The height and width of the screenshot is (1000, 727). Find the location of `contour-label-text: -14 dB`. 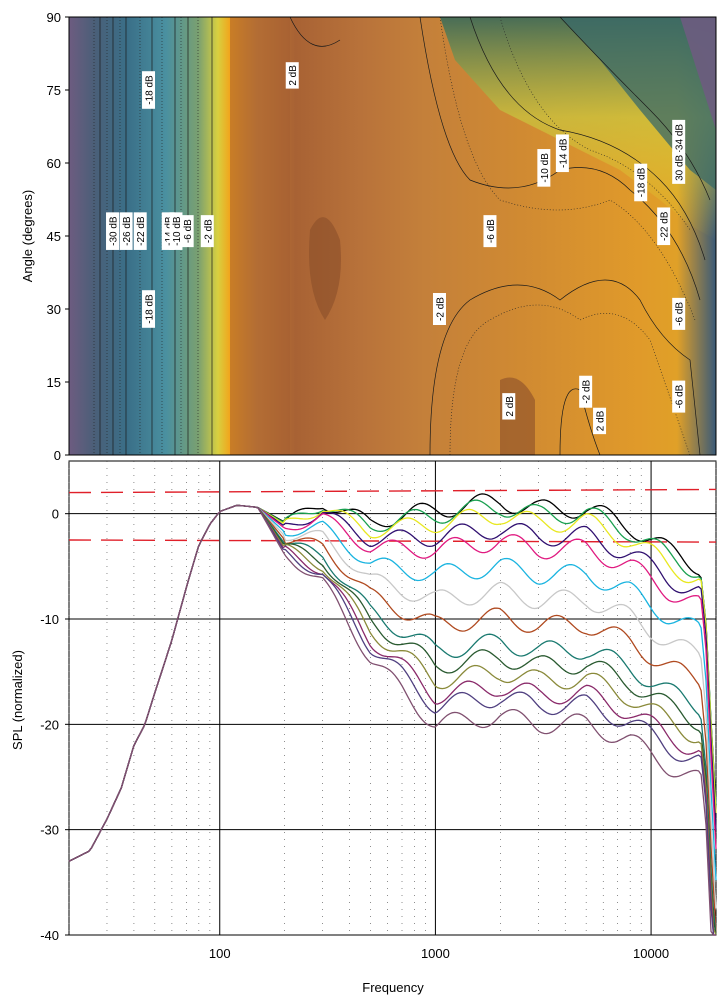

contour-label-text: -14 dB is located at coordinates (563, 153).